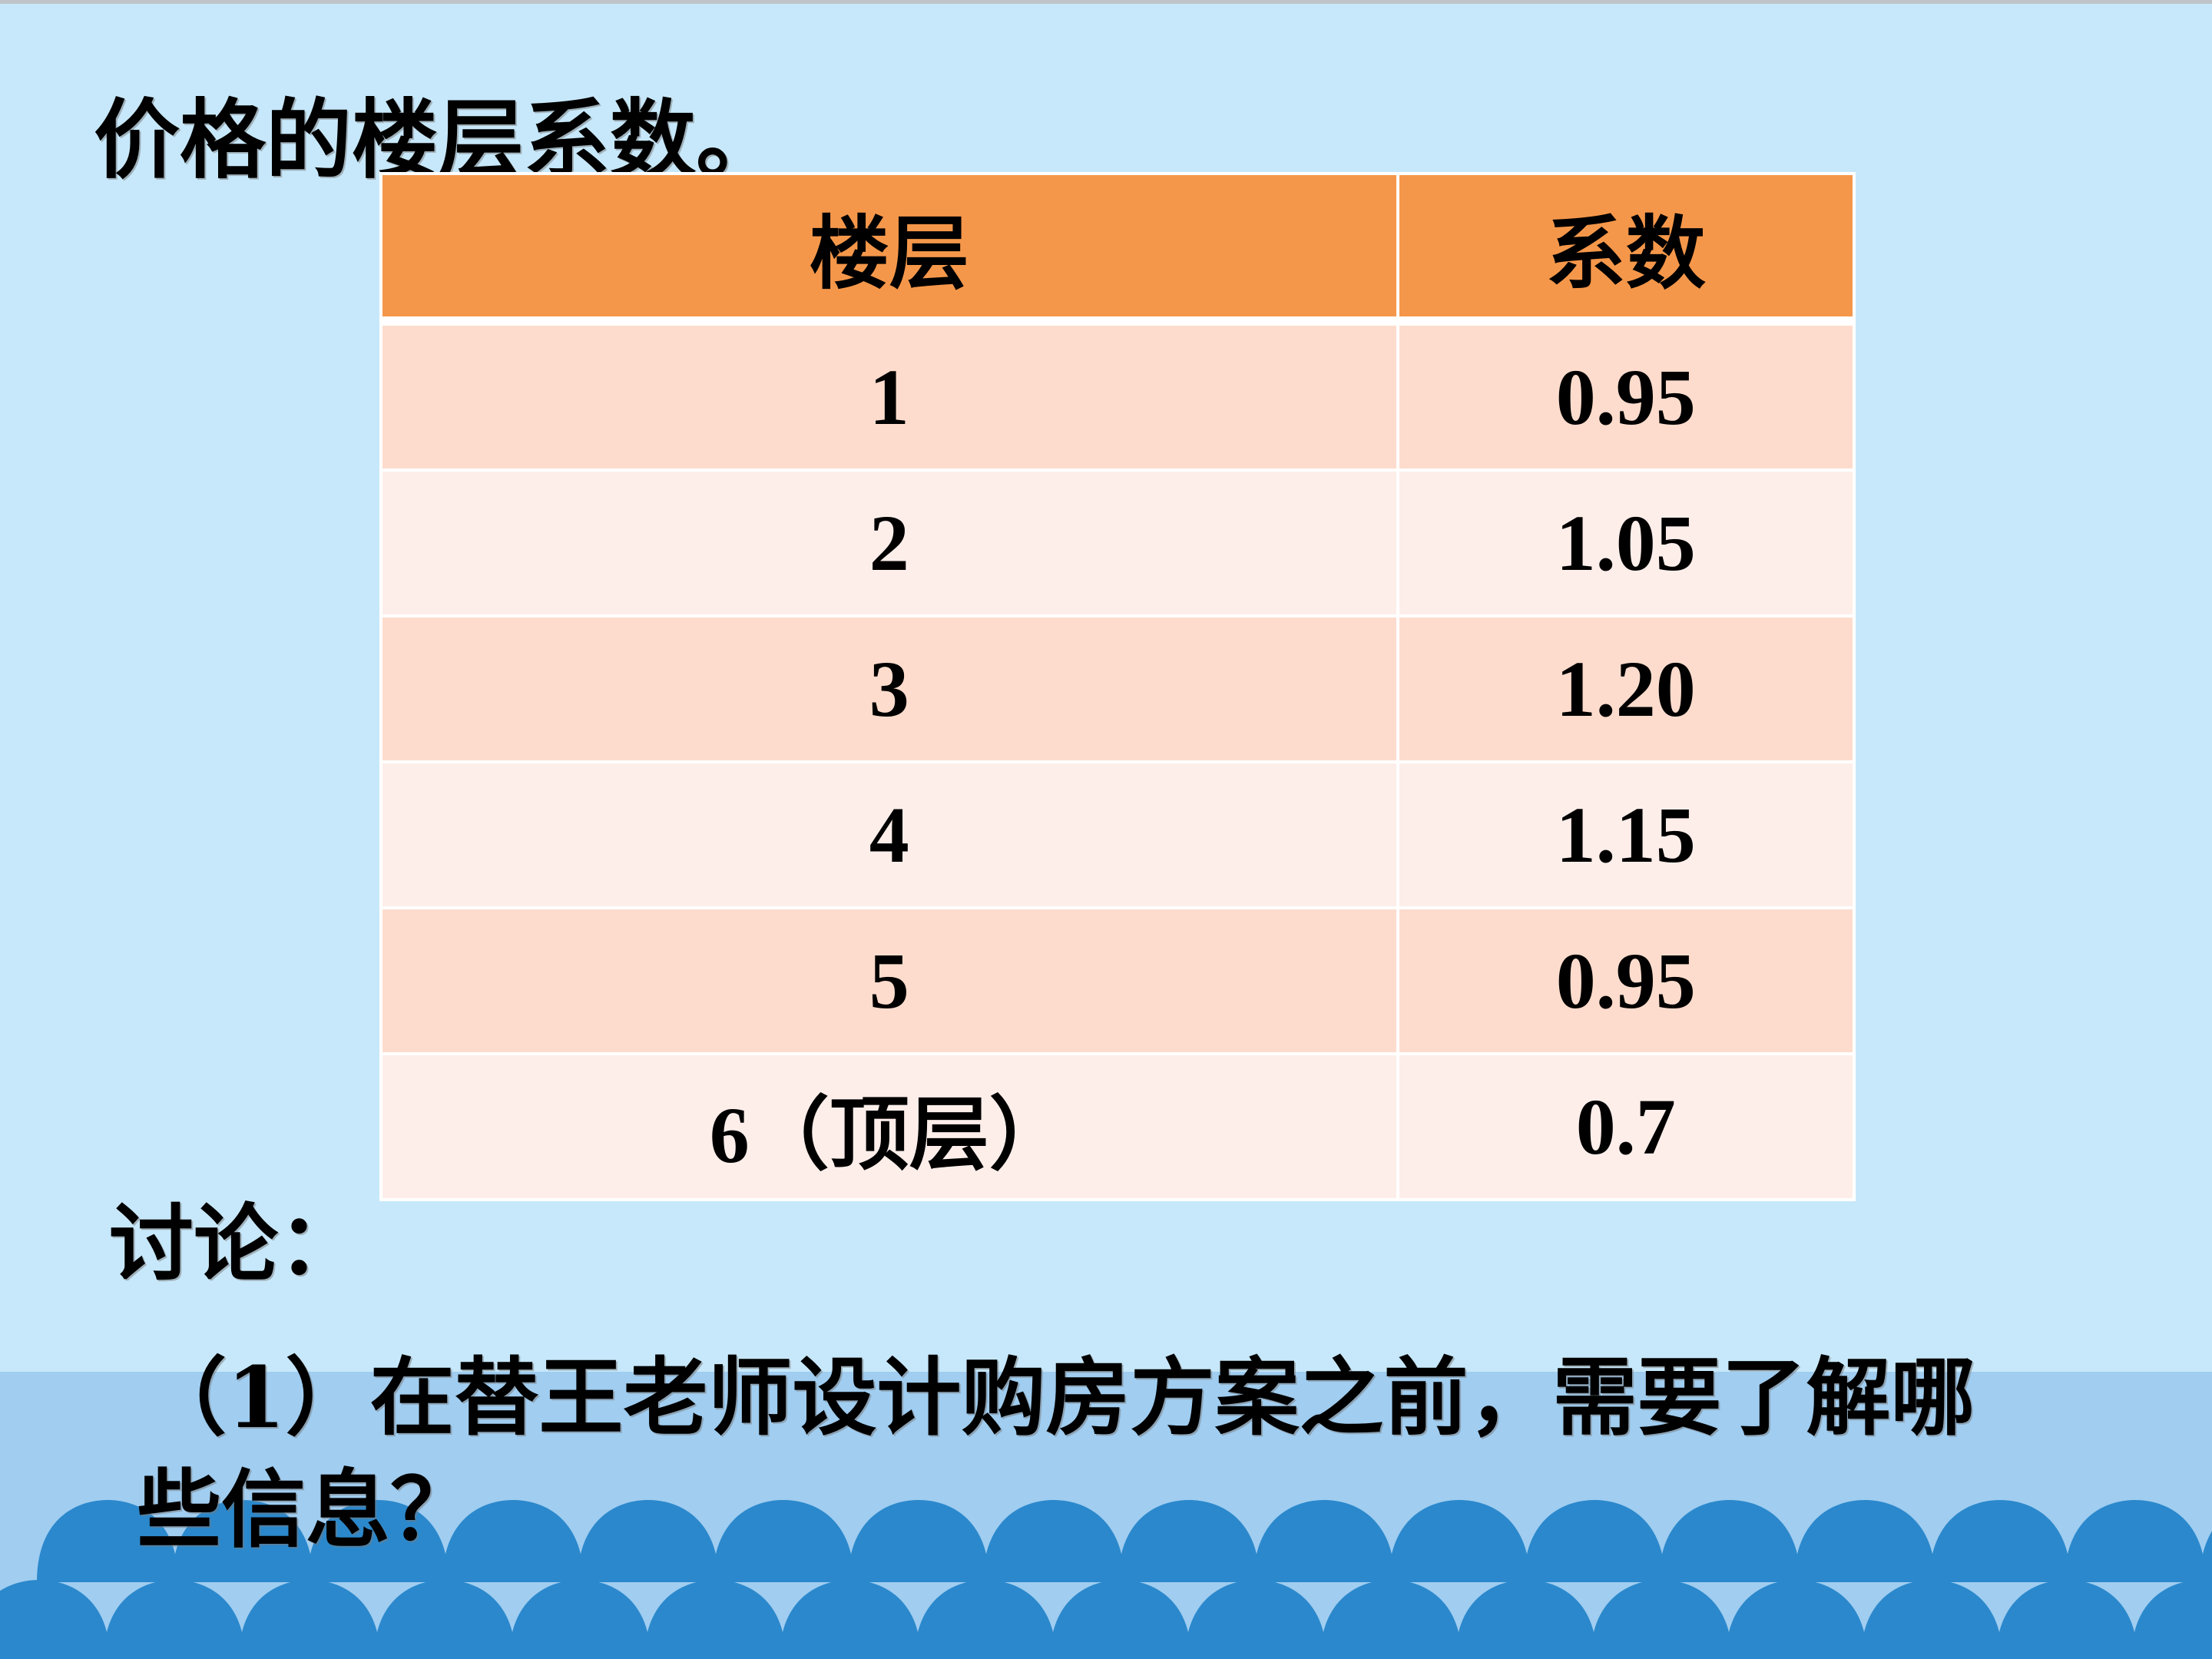  I want to click on coefficient-cell: 1.15, so click(1626, 834).